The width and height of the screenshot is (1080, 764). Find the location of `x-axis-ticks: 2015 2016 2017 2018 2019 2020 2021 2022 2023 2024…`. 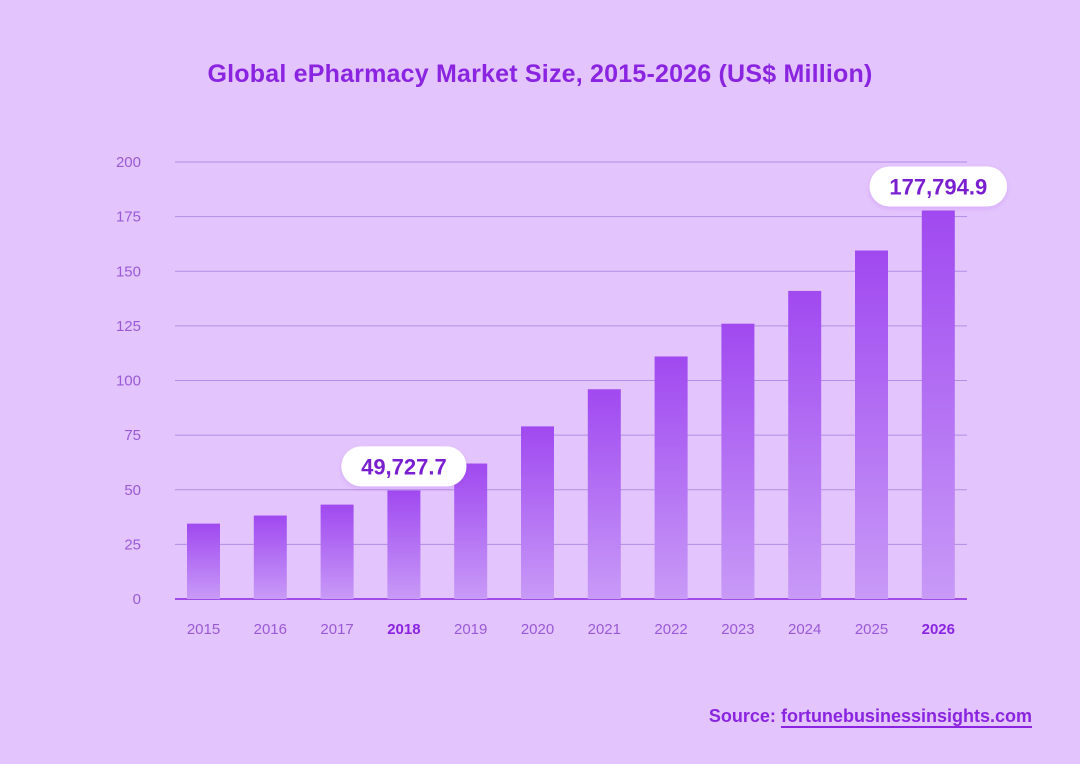

x-axis-ticks: 2015 2016 2017 2018 2019 2020 2021 2022 2023 2024… is located at coordinates (571, 629).